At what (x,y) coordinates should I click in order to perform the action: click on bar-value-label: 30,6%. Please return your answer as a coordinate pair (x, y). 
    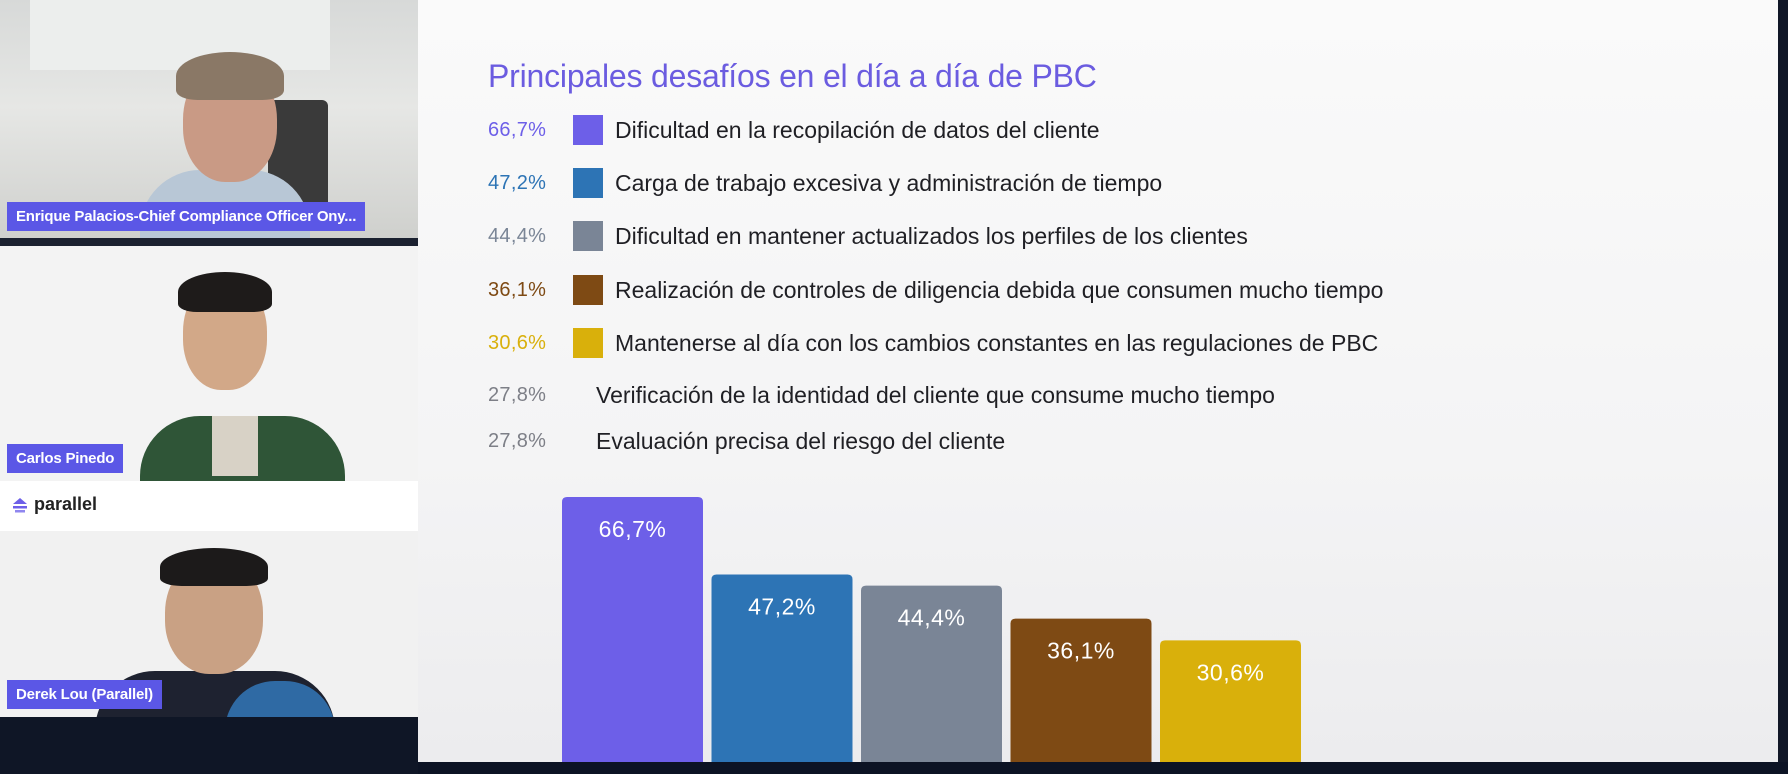
    Looking at the image, I should click on (1231, 672).